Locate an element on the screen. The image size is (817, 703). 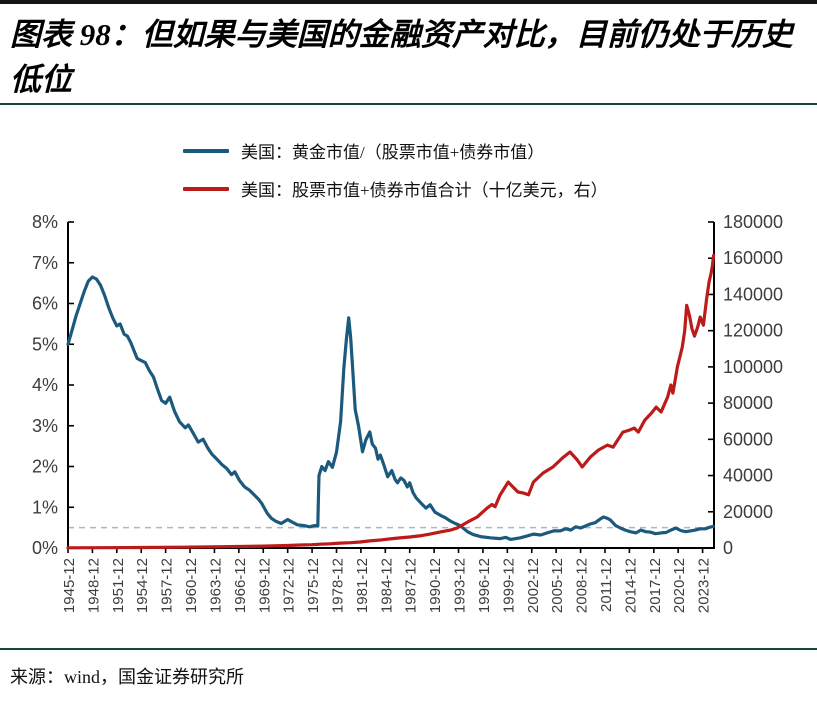
y-right-tick-label: 180000 is located at coordinates (753, 222).